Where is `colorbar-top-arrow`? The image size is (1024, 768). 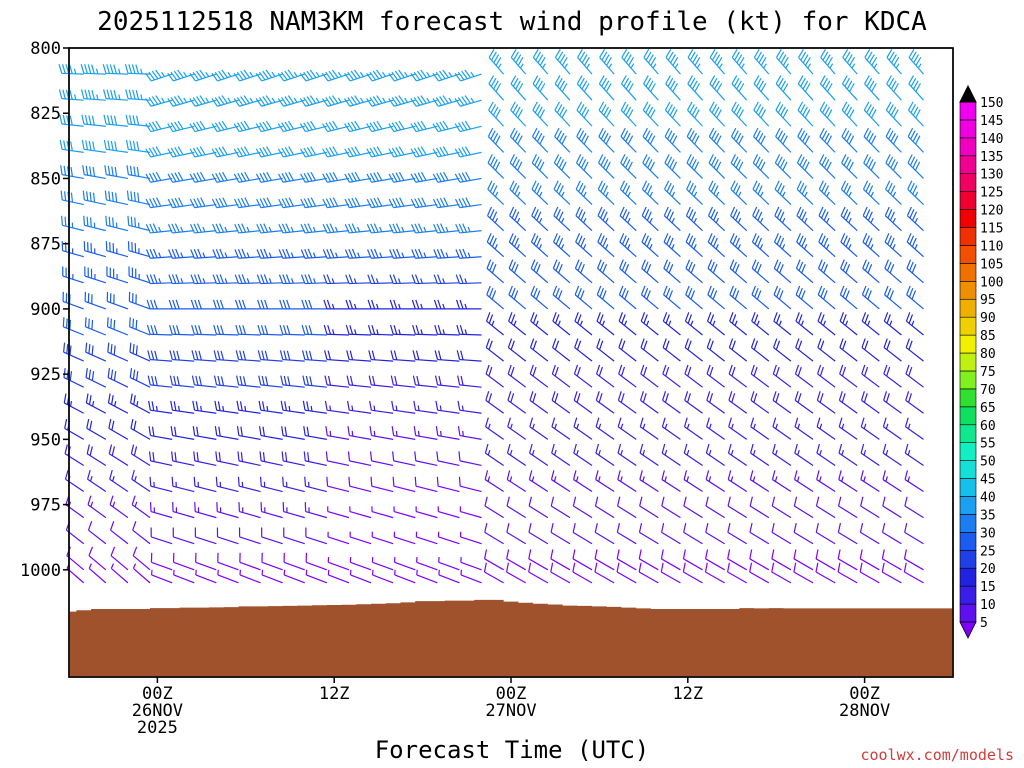 colorbar-top-arrow is located at coordinates (968, 93).